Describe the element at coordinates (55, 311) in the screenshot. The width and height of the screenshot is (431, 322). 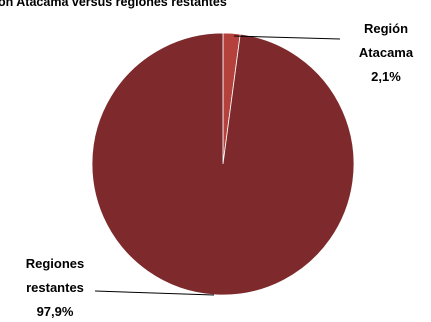
I see `label-restantes-value: 97,9%` at that location.